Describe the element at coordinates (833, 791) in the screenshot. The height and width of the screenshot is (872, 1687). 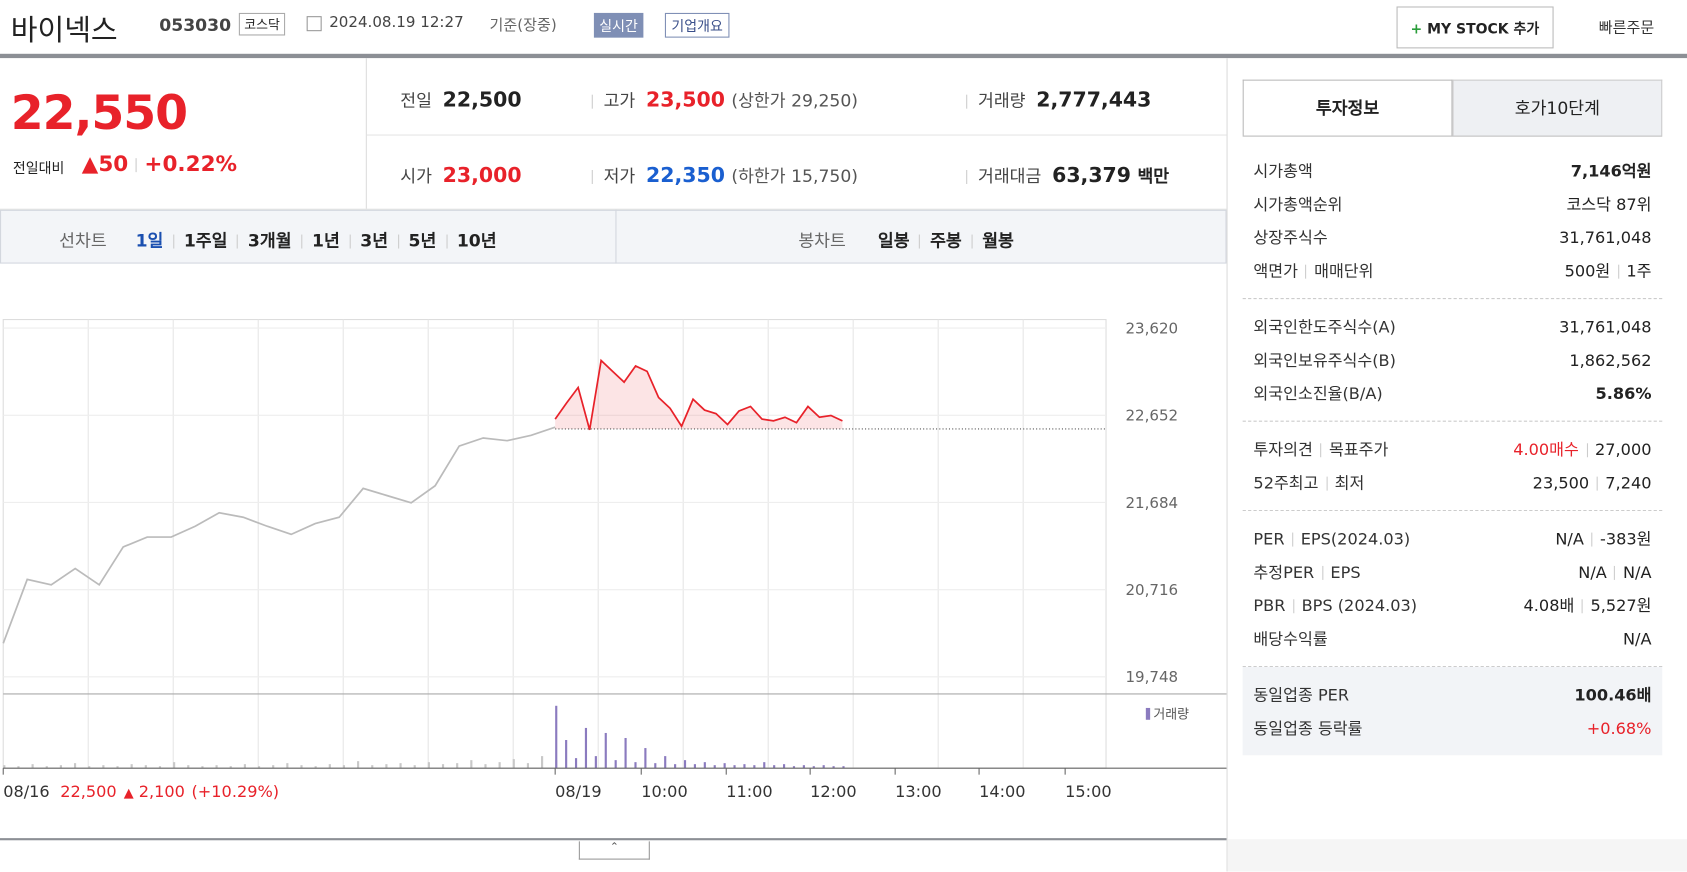
I see `x-tick-label: 12:00` at that location.